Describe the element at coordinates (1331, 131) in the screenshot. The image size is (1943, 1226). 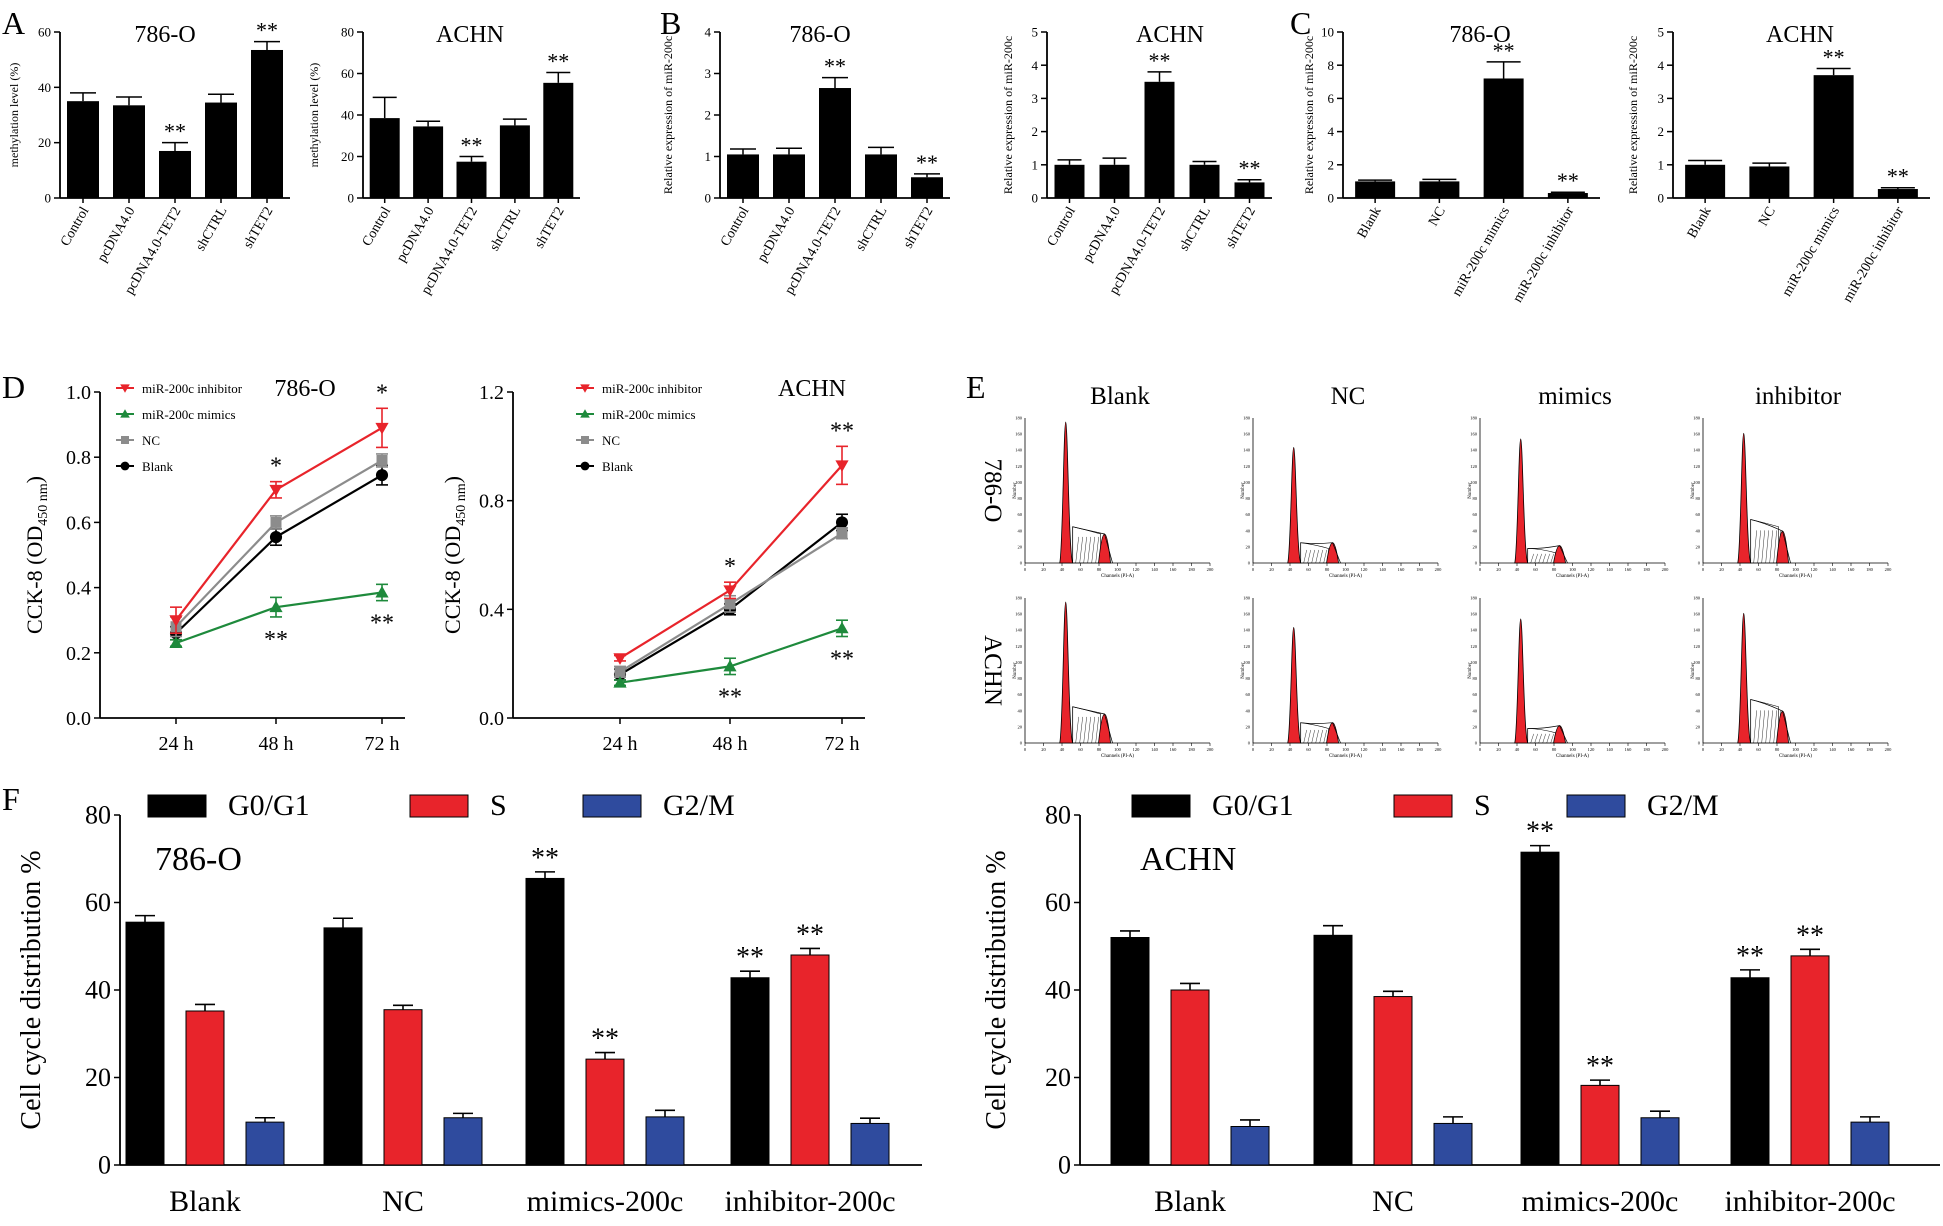
I see `y-tick-label: 4` at that location.